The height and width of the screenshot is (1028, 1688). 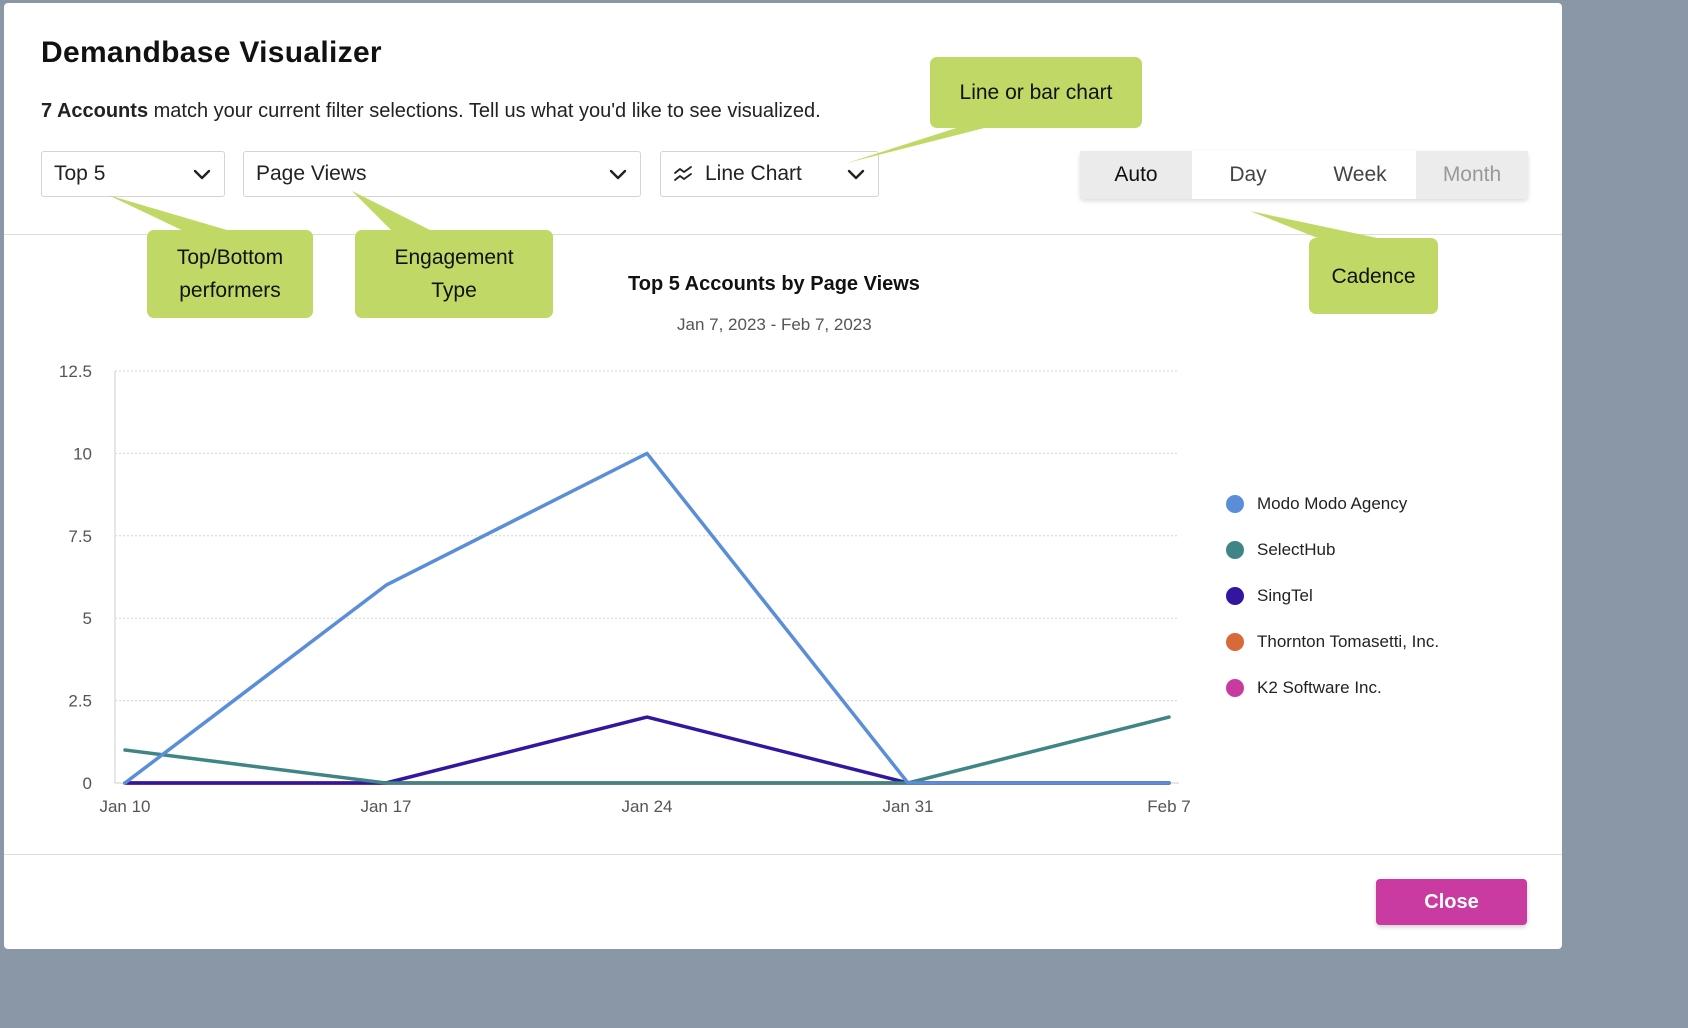 I want to click on callout-cadence-text: Cadence, so click(x=1373, y=276).